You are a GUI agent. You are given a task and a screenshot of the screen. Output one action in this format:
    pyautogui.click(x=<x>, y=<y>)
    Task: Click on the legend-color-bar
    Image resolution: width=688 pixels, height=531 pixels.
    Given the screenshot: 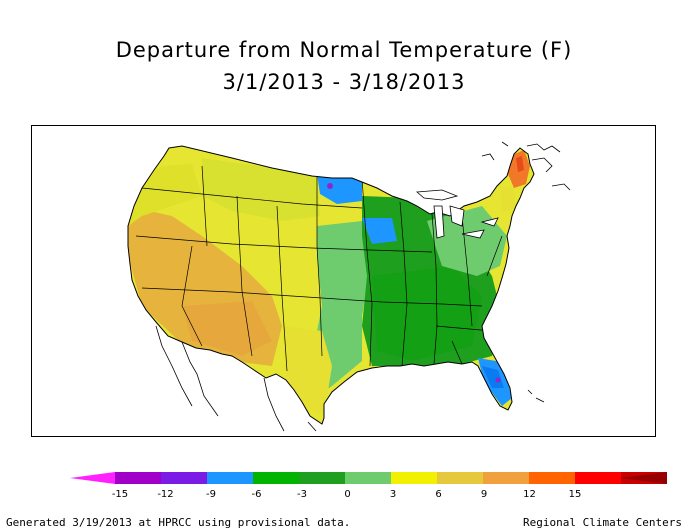 What is the action you would take?
    pyautogui.click(x=368, y=478)
    